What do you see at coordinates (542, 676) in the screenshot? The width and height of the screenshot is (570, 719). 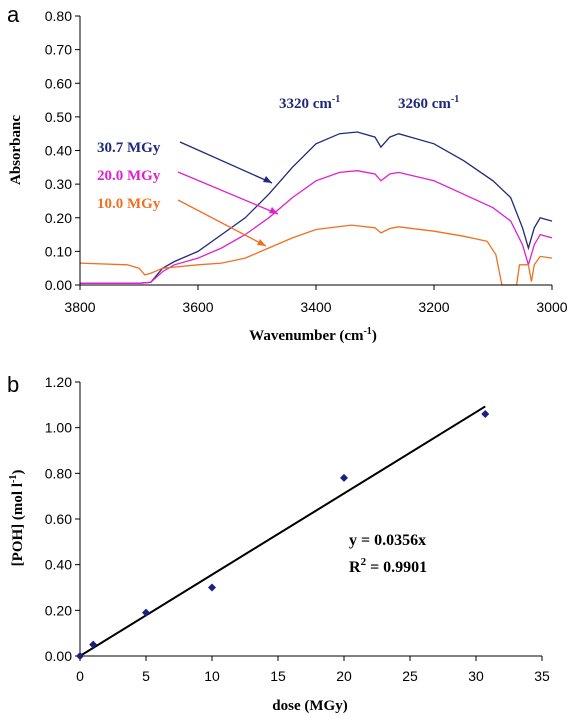 I see `chart-b-x-tick-label: 35` at bounding box center [542, 676].